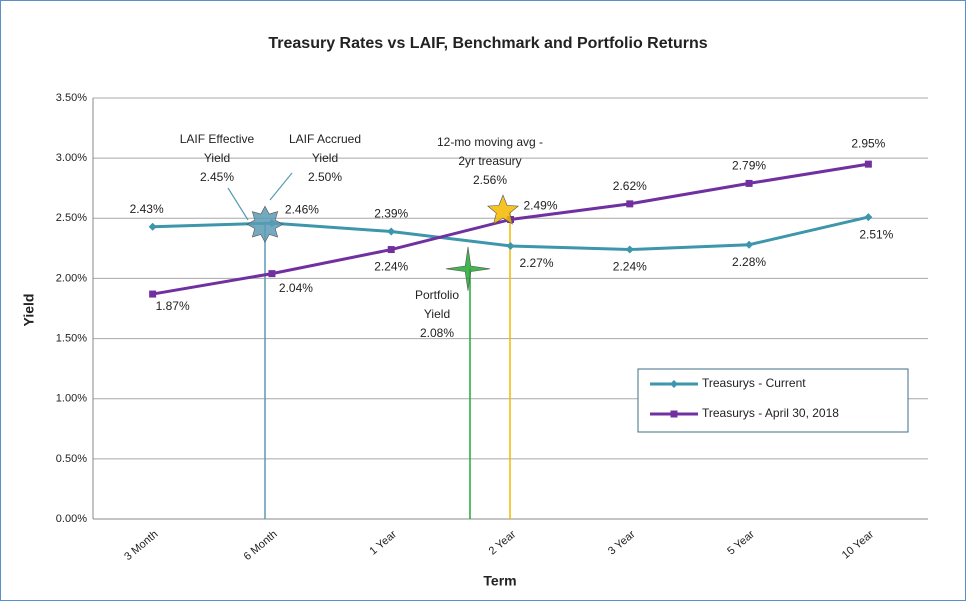 The height and width of the screenshot is (601, 966). What do you see at coordinates (630, 186) in the screenshot?
I see `data-label: 2.62%` at bounding box center [630, 186].